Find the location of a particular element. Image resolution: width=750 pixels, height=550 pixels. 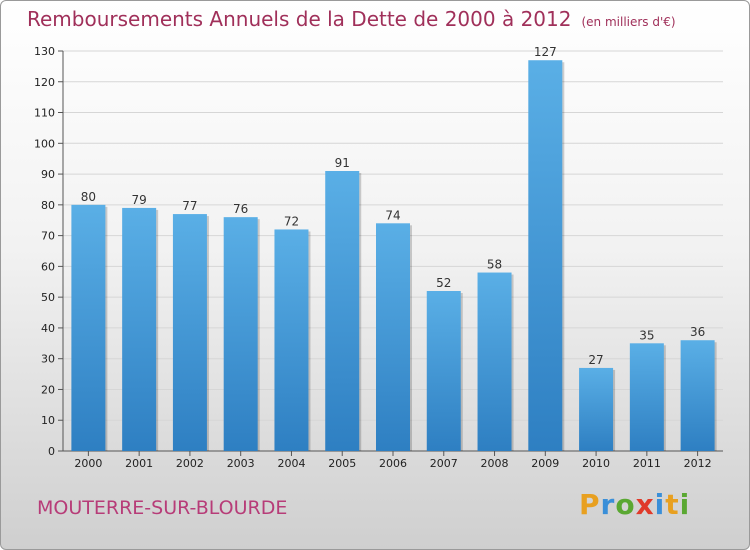

y-tick-label: 90 is located at coordinates (48, 174).